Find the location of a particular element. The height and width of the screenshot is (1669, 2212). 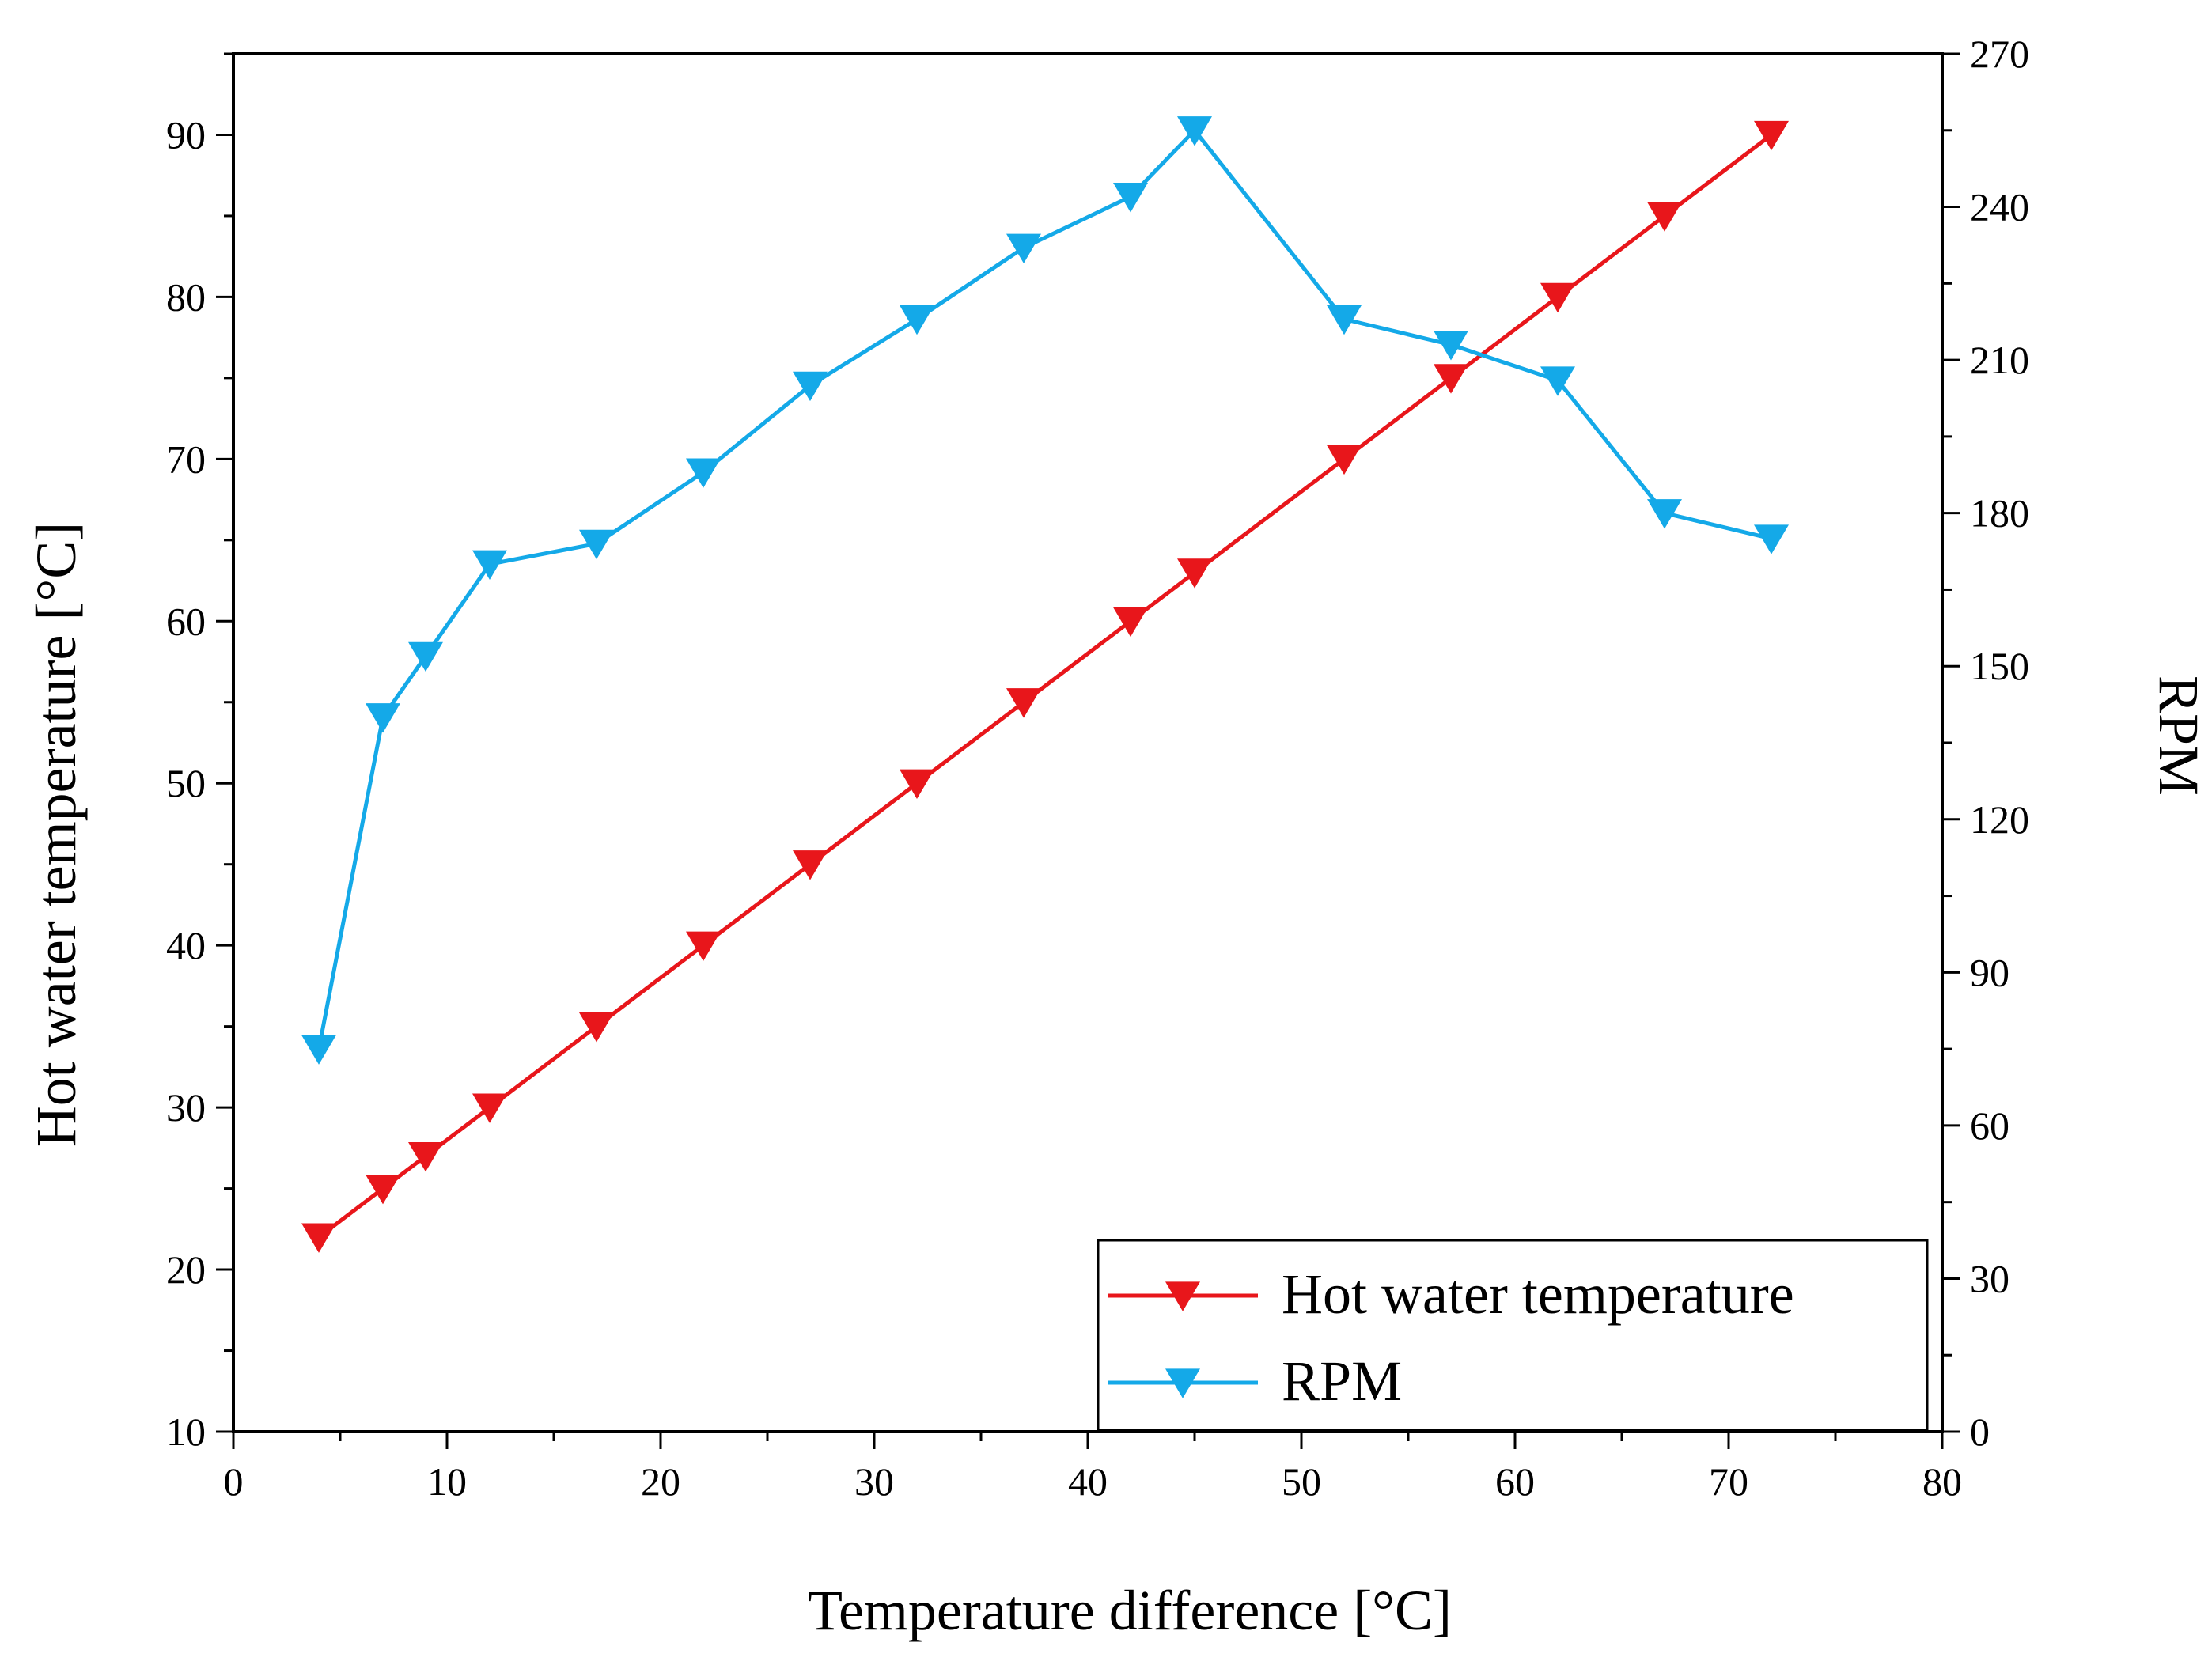

y-axis-title-left: Hot water temperature [°C] is located at coordinates (57, 834).